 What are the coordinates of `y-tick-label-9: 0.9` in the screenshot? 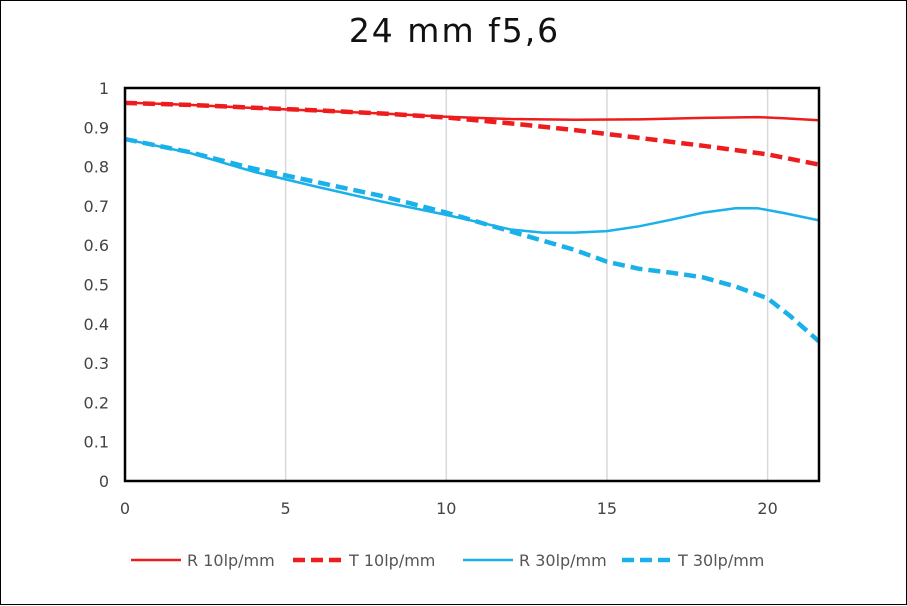 It's located at (96, 127).